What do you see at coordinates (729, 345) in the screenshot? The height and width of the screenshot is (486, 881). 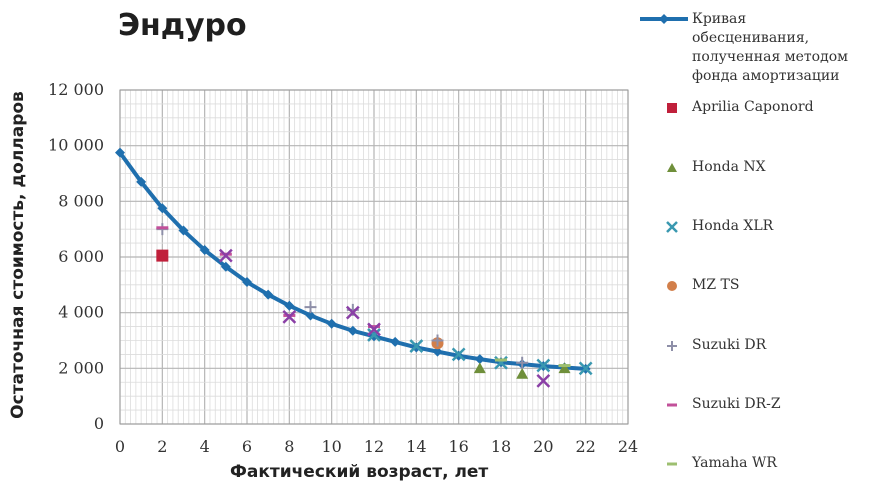 I see `legend-label: Suzuki DR` at bounding box center [729, 345].